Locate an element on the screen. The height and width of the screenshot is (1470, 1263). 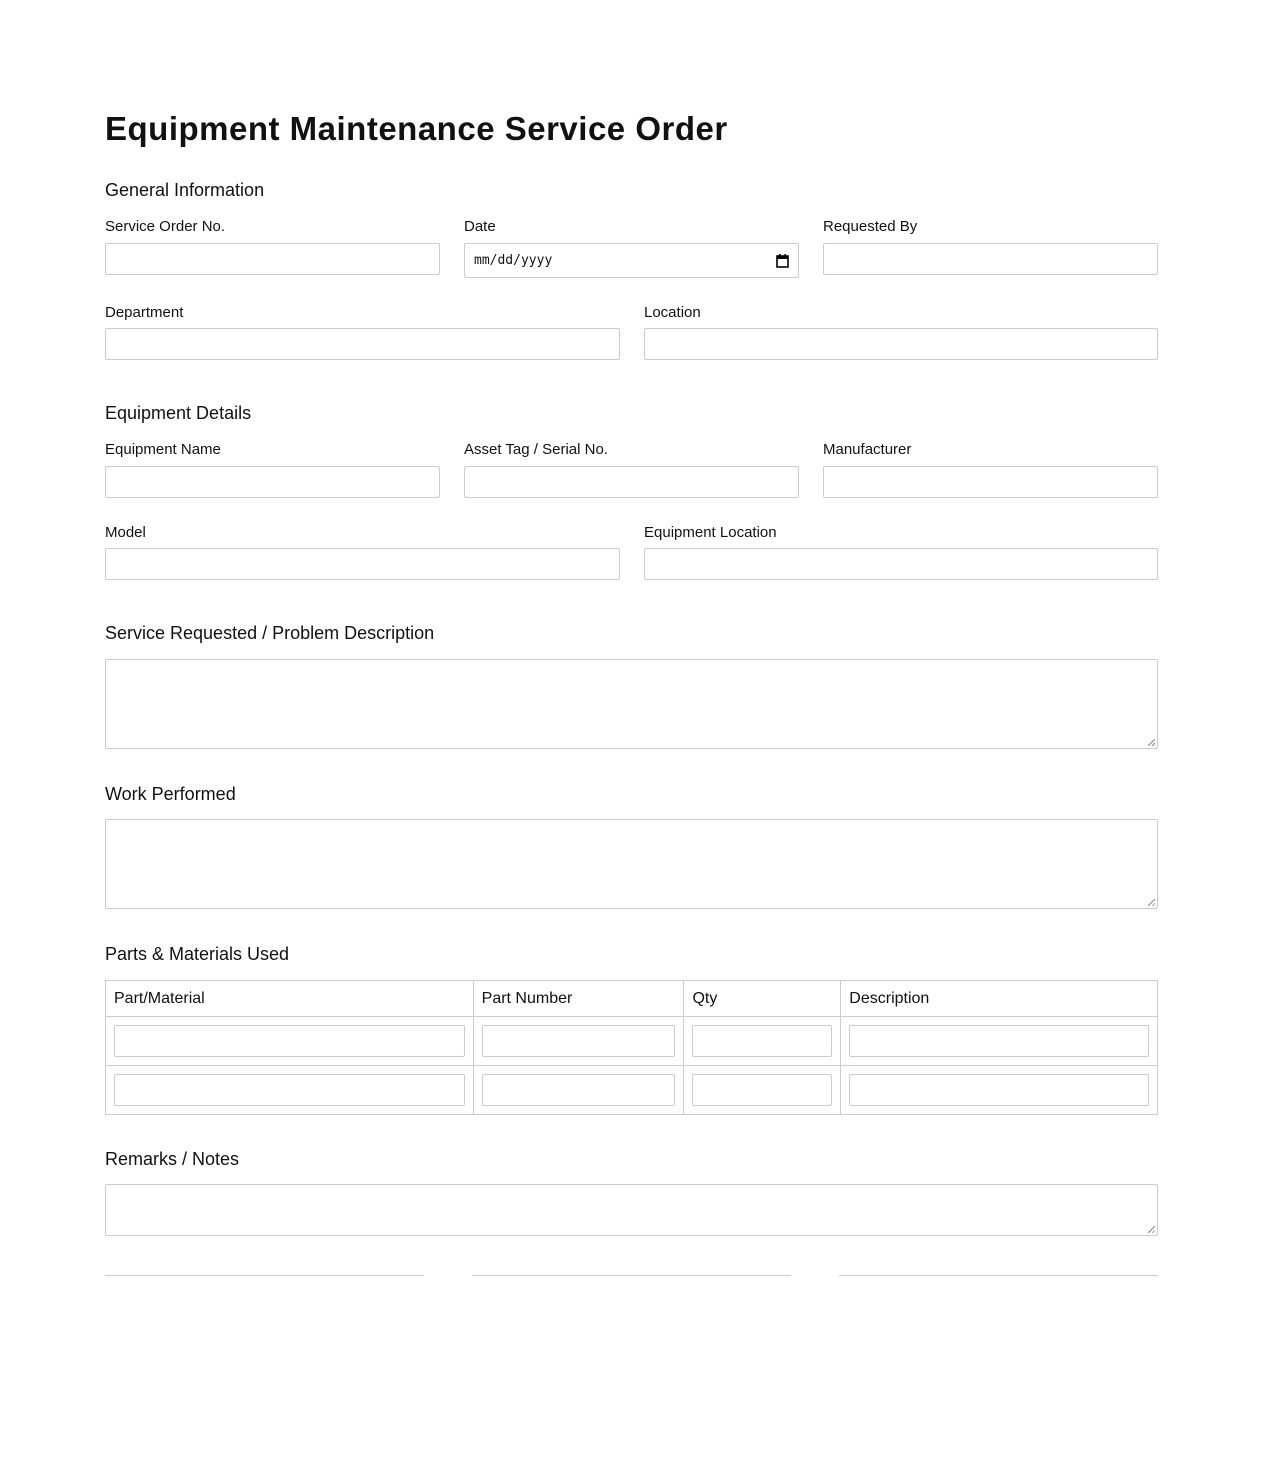
equipment-name-input is located at coordinates (272, 482).